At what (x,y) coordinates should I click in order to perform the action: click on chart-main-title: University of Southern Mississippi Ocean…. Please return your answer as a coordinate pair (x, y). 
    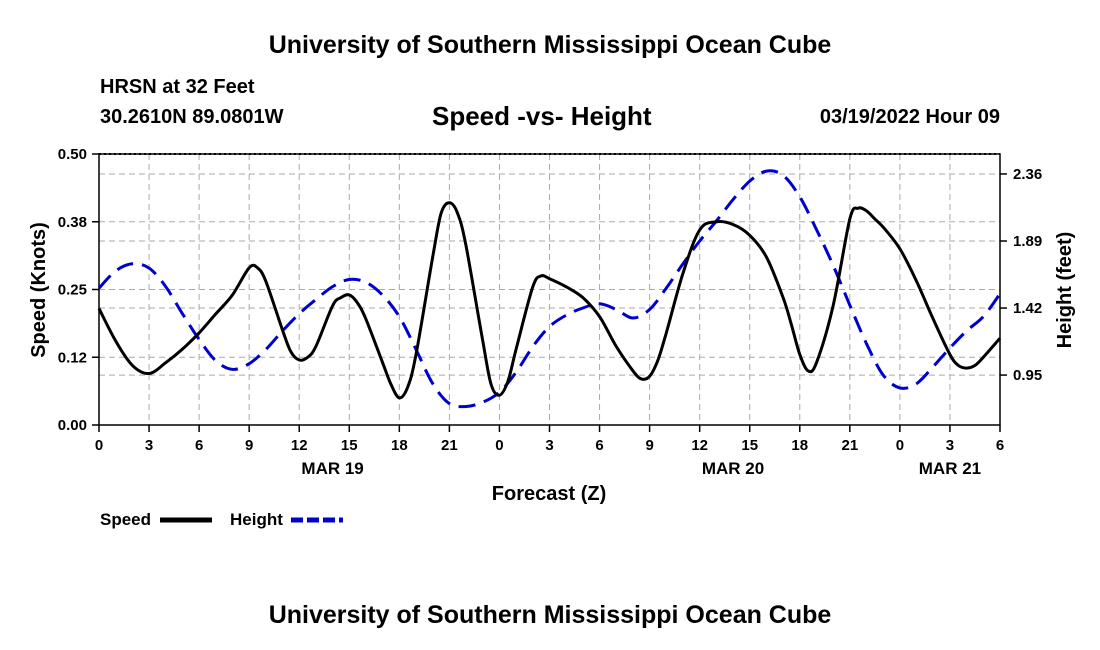
    Looking at the image, I should click on (550, 45).